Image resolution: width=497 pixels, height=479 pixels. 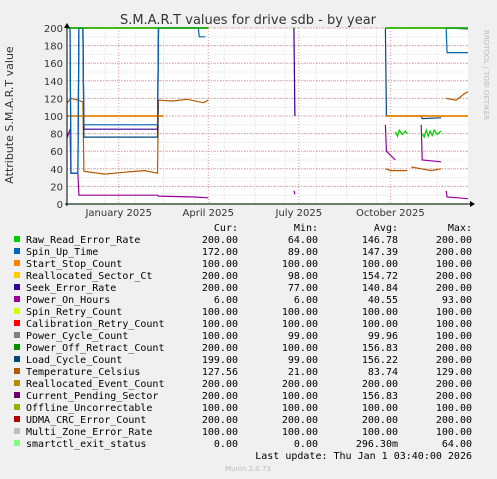 What do you see at coordinates (60, 205) in the screenshot?
I see `y-tick-label: 0` at bounding box center [60, 205].